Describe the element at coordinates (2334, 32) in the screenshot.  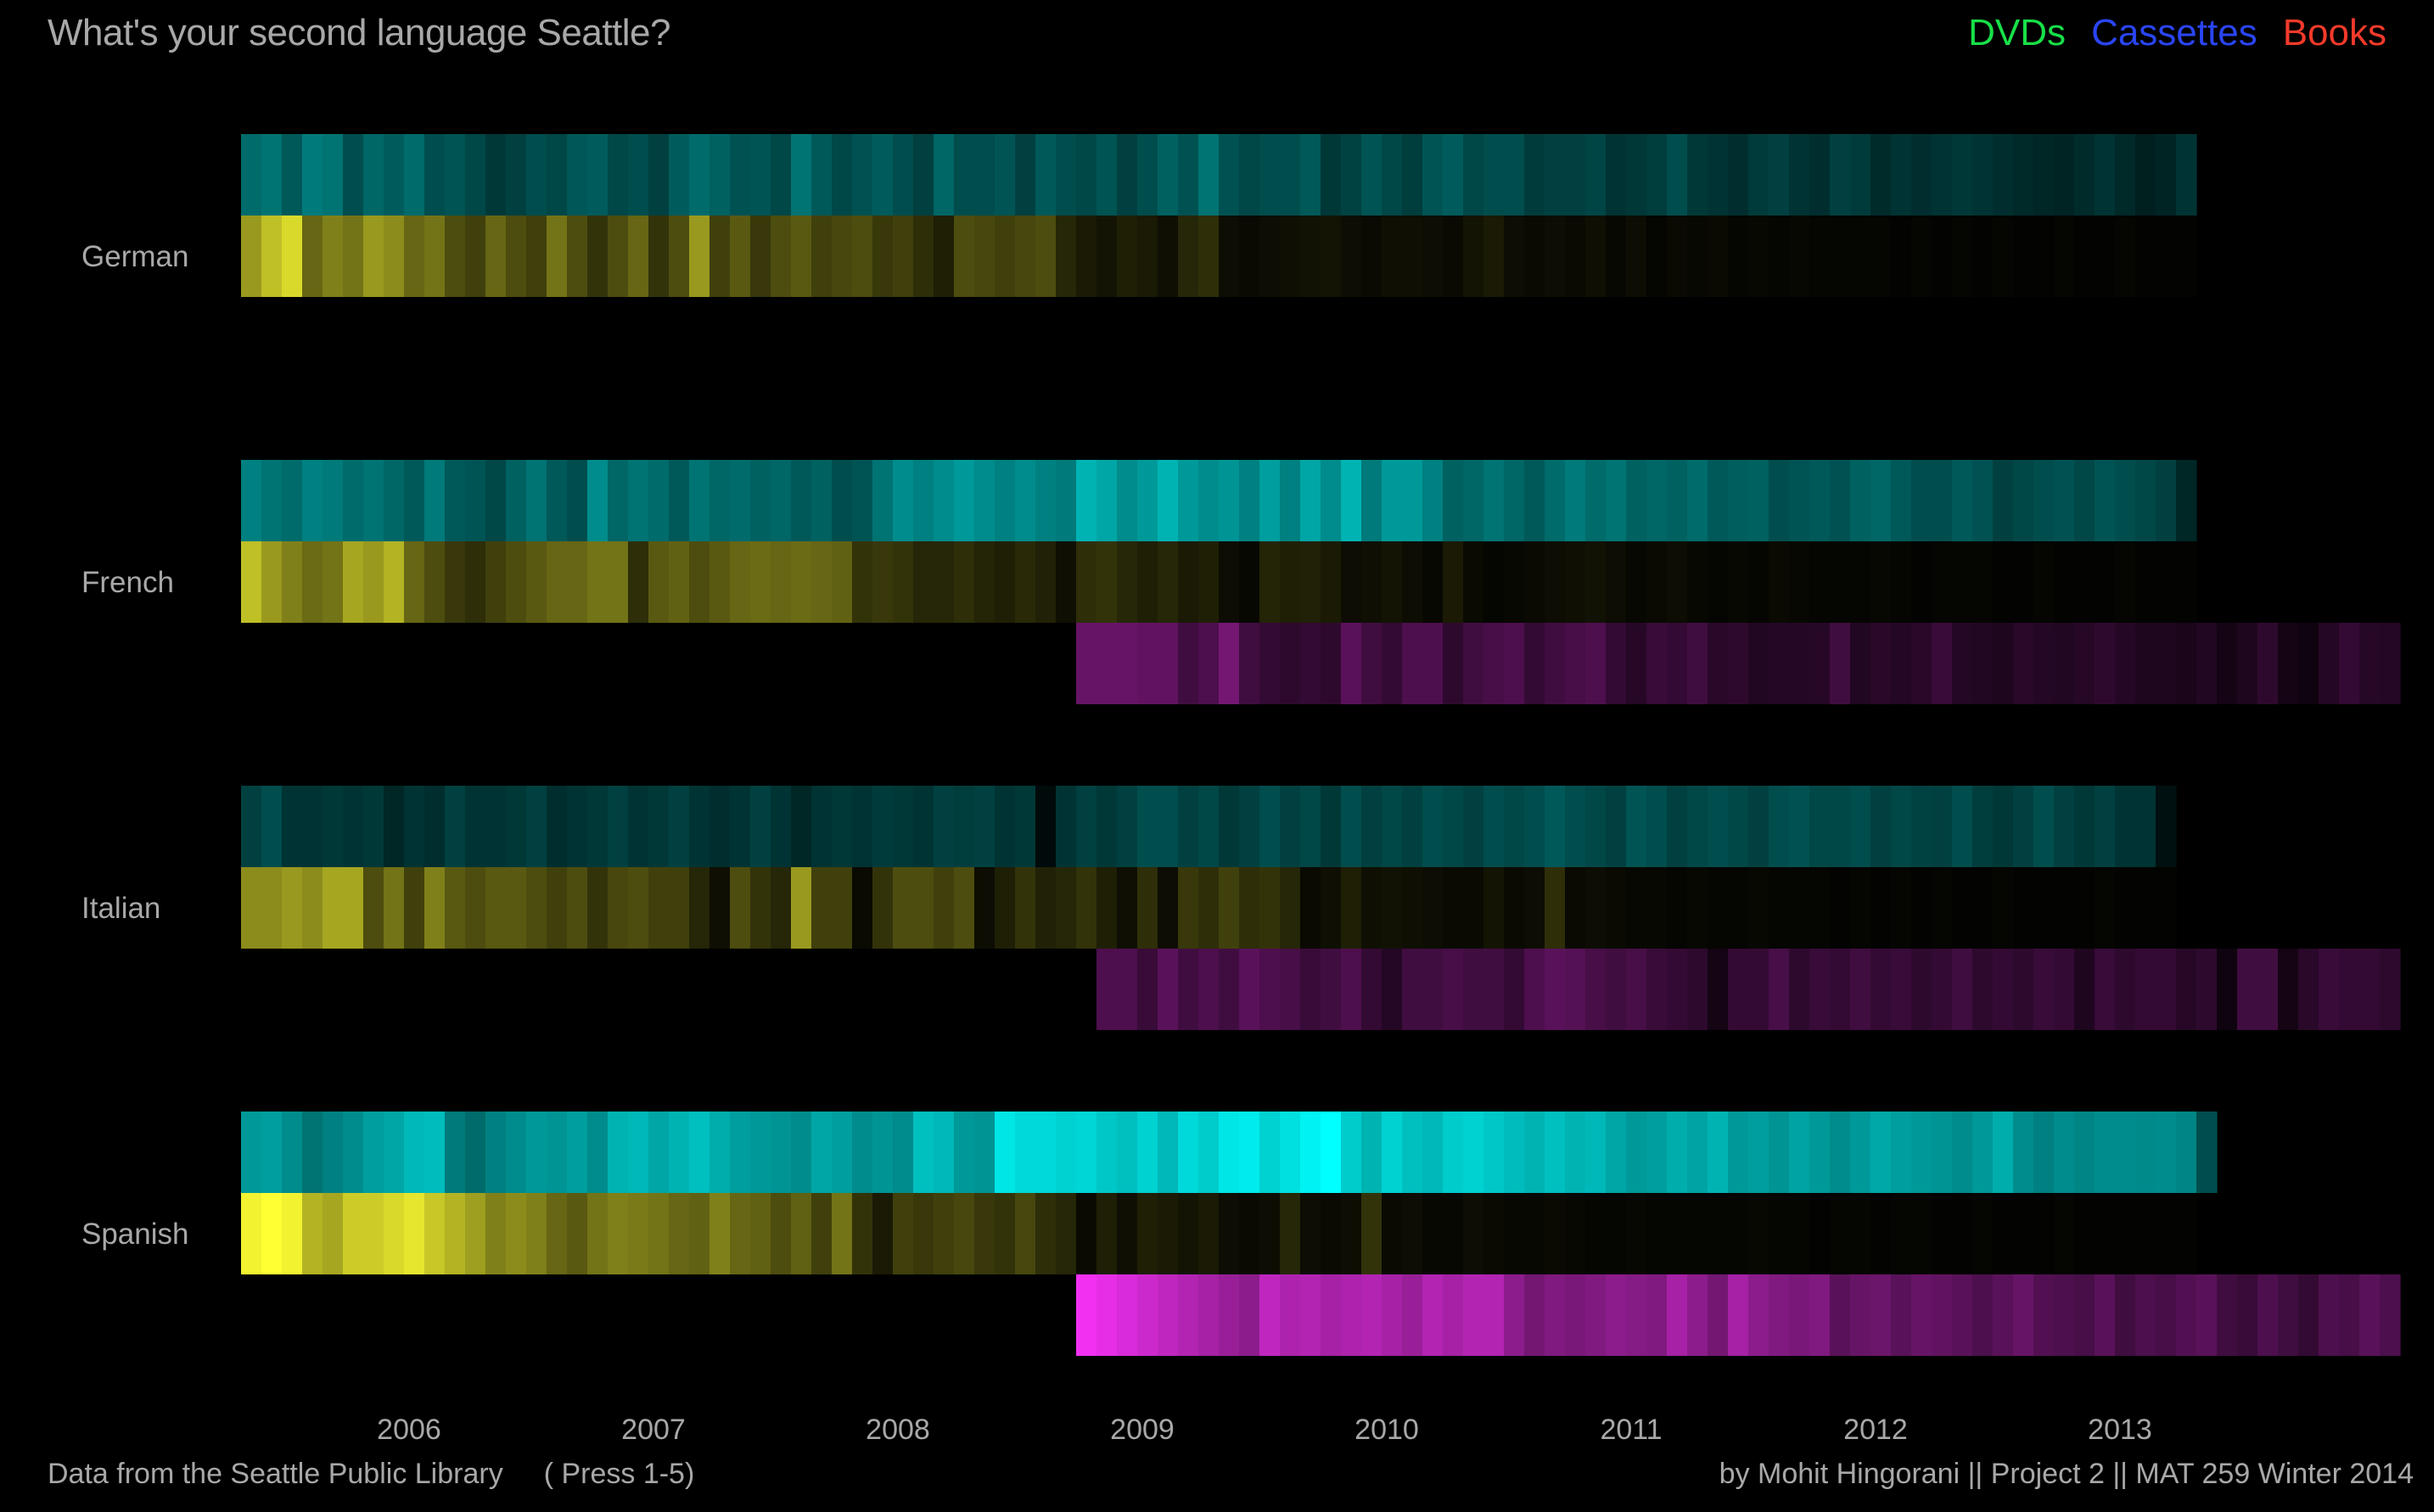
I see `legend-item-books: Books` at that location.